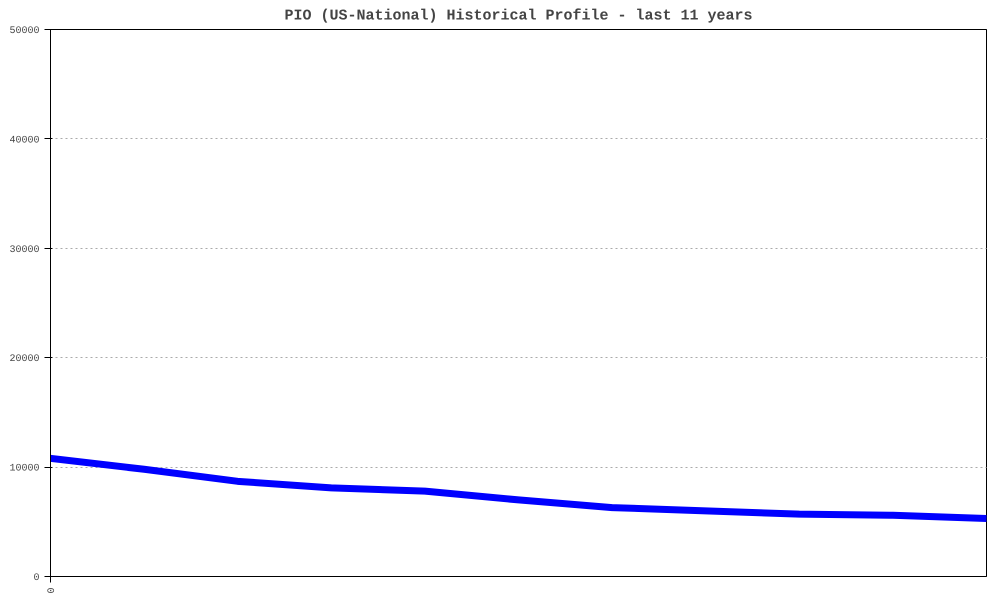  I want to click on y-tick-label: 40000, so click(24, 140).